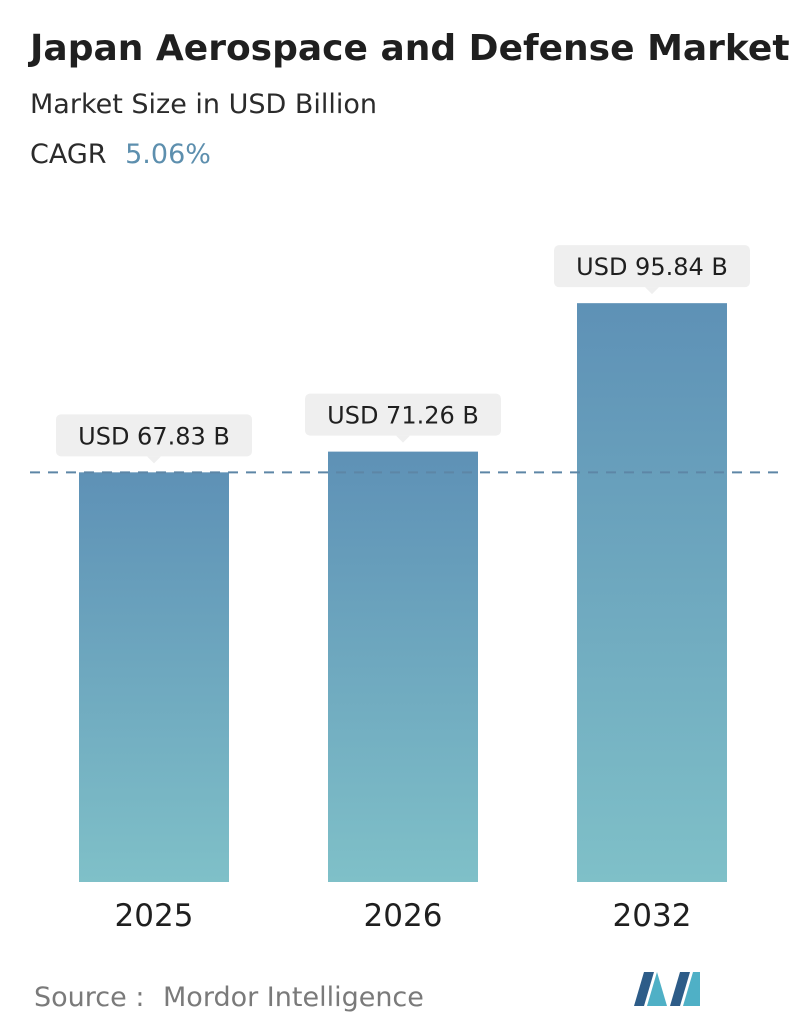 The width and height of the screenshot is (796, 1034). I want to click on chart-title: Japan Aerospace and Defense Market, so click(408, 48).